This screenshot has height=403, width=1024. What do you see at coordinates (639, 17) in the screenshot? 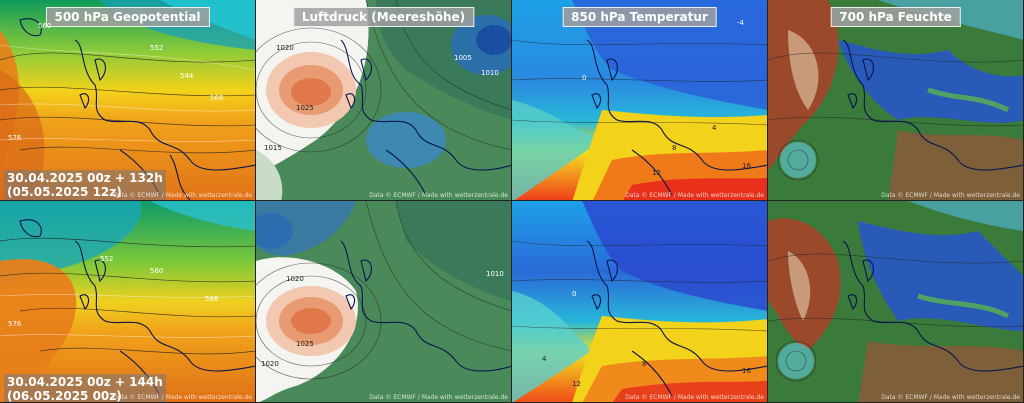
I see `panel-title: 850 hPa Temperatur` at bounding box center [639, 17].